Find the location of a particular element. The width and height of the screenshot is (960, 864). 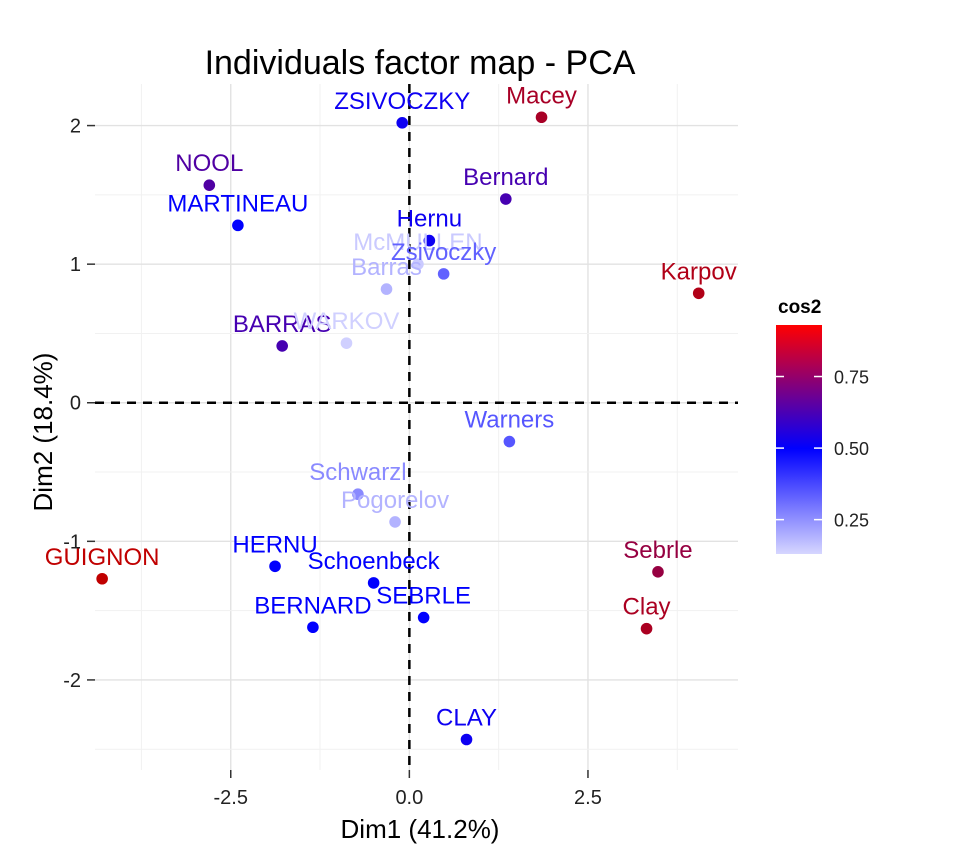

point-label-warners: Warners is located at coordinates (509, 420).